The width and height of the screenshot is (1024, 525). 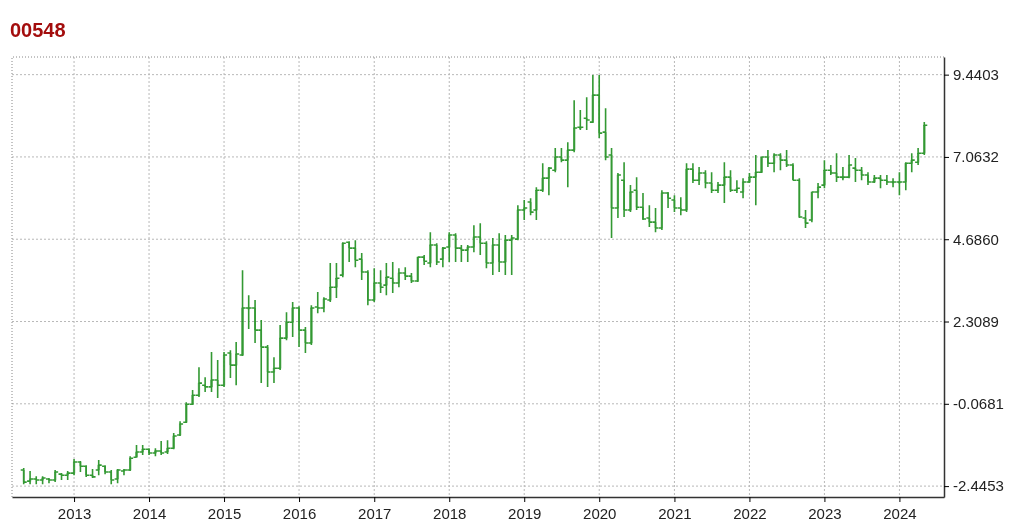 What do you see at coordinates (978, 486) in the screenshot?
I see `y-tick-label: -2.4453` at bounding box center [978, 486].